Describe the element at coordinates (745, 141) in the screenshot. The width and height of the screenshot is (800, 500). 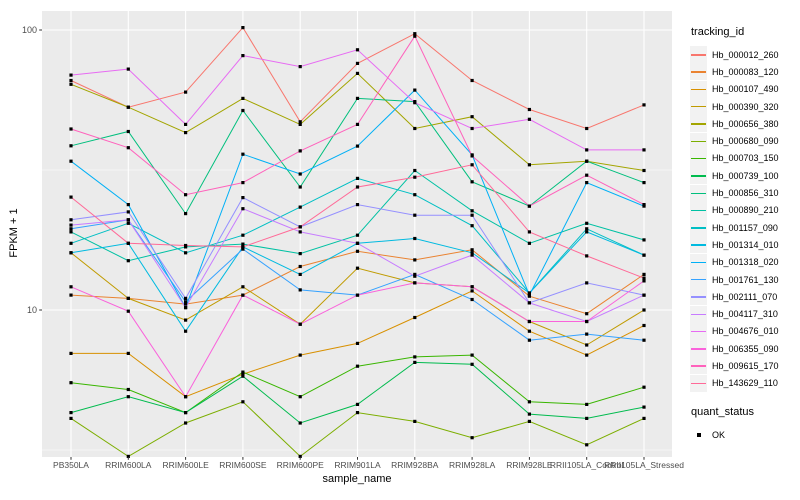
I see `legend-entry-label: Hb_000680_090` at that location.